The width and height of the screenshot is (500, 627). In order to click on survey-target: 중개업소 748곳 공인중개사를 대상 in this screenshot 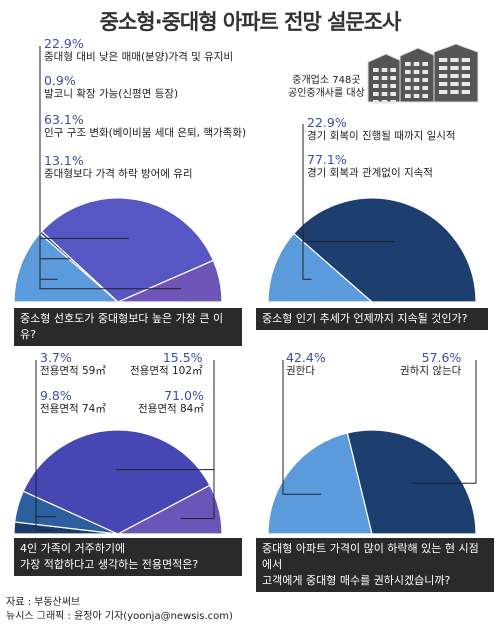, I will do `click(326, 87)`.